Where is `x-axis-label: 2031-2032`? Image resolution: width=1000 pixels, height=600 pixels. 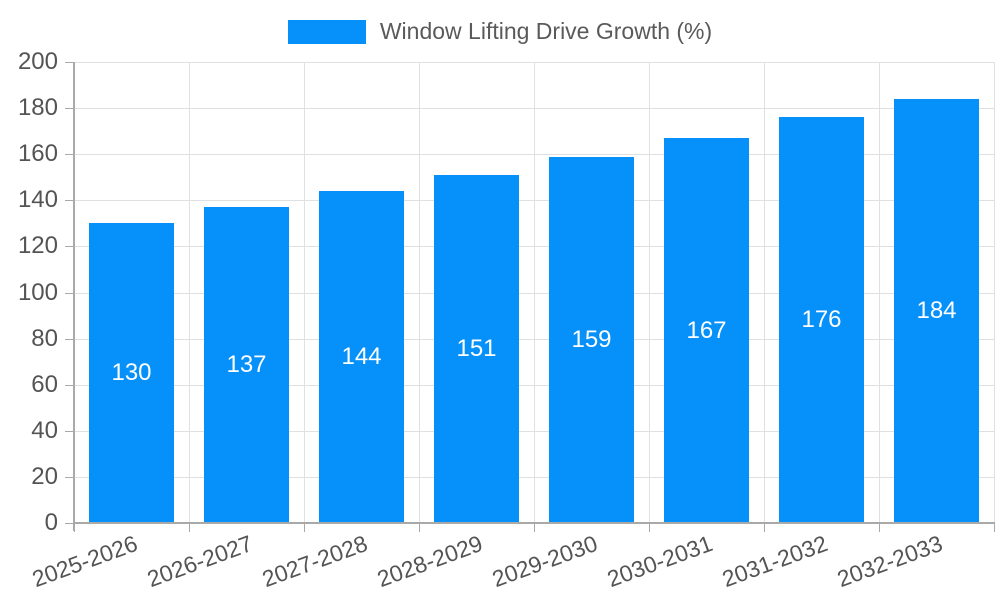
x-axis-label: 2031-2032 is located at coordinates (774, 561).